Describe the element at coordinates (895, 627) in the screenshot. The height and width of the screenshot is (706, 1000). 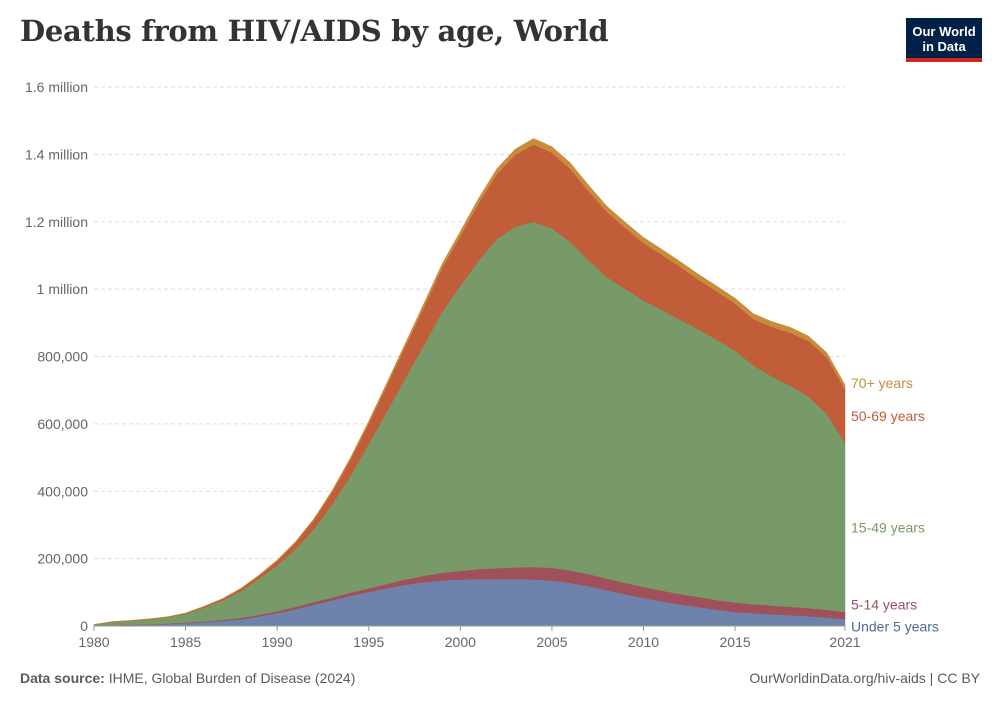
I see `legend-label: Under 5 years` at that location.